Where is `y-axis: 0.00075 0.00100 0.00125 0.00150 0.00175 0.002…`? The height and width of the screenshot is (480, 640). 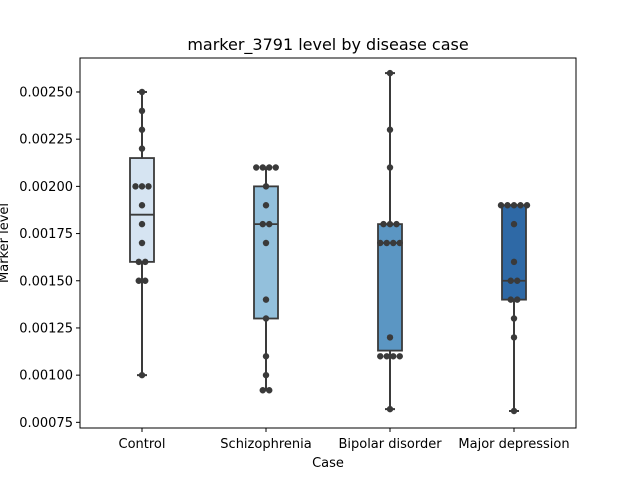 y-axis: 0.00075 0.00100 0.00125 0.00150 0.00175 0.002… is located at coordinates (49, 258).